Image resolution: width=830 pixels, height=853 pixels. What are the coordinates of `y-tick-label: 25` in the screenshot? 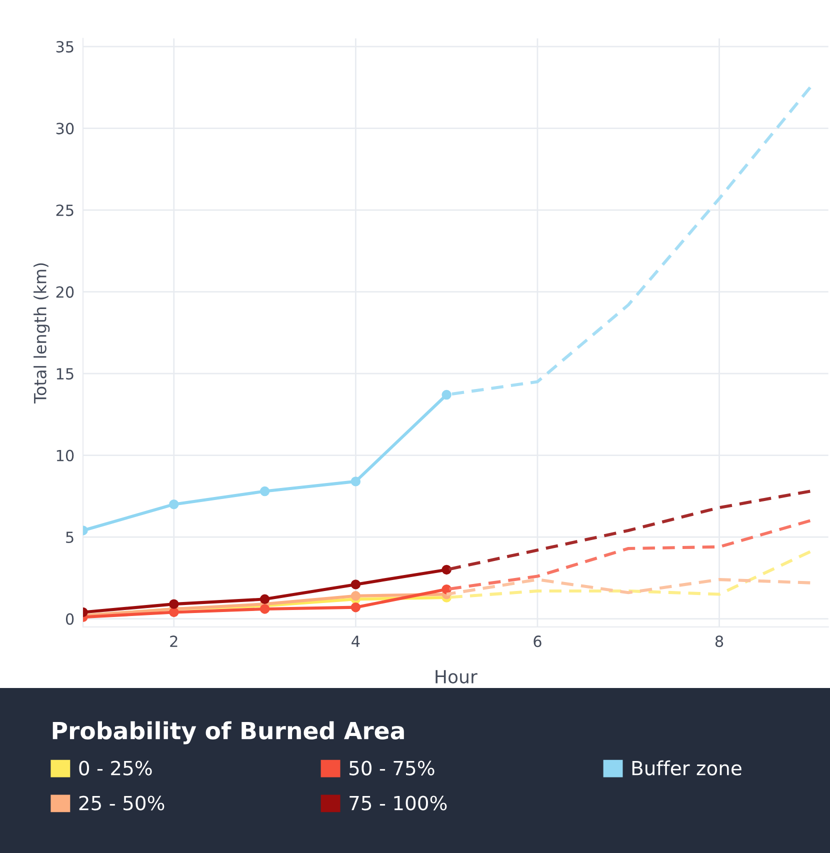 It's located at (65, 210).